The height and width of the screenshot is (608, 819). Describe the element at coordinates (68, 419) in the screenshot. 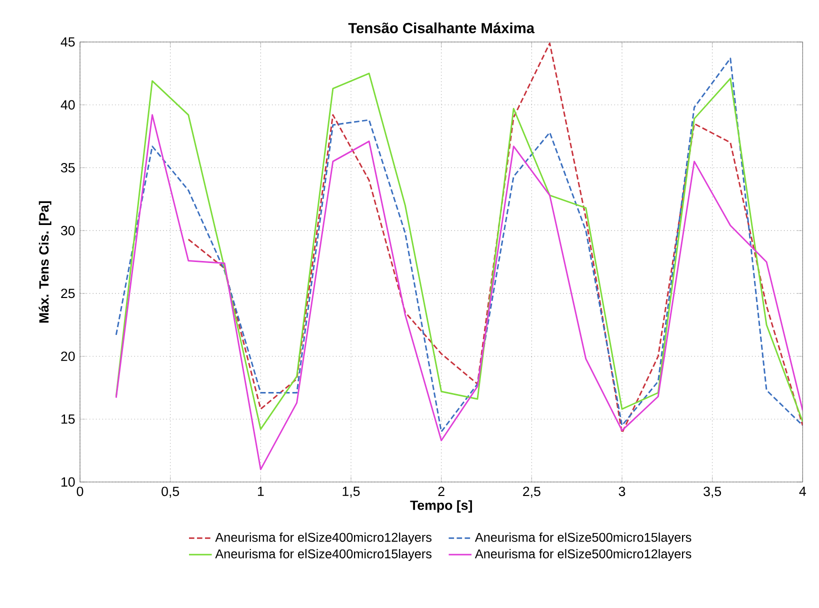

I see `y-tick-label: 15` at that location.